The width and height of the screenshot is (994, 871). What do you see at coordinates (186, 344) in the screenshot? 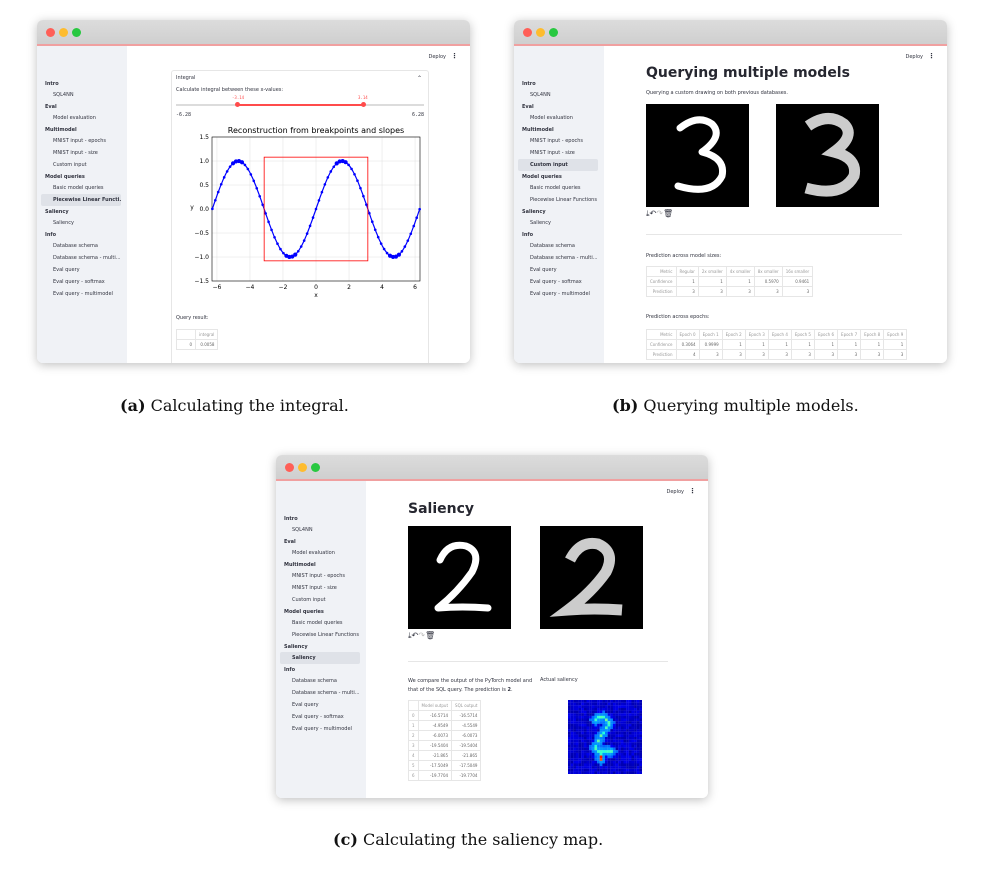
I see `result-row-index: 0` at bounding box center [186, 344].